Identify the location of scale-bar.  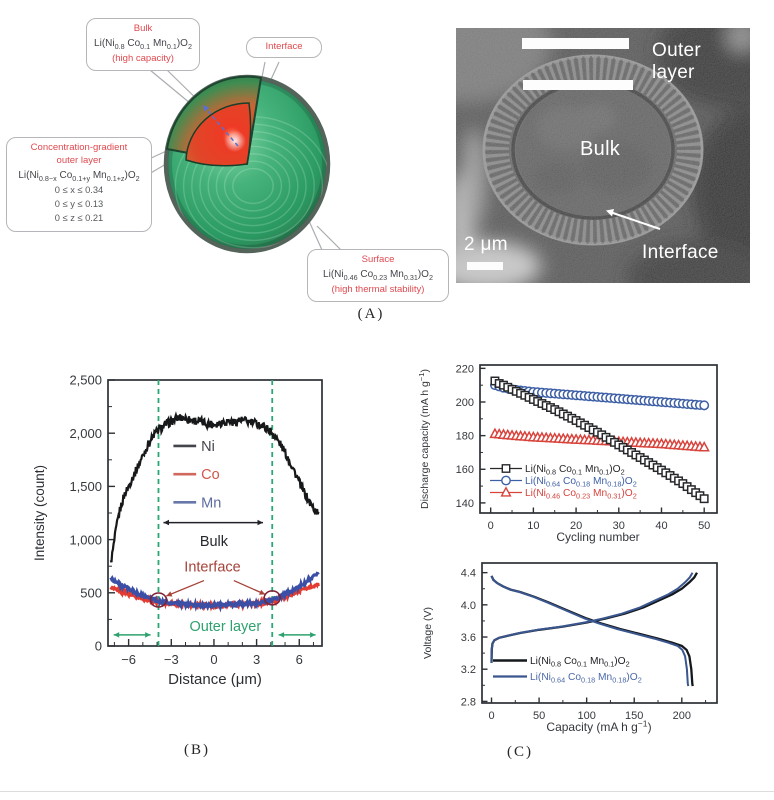
(485, 266).